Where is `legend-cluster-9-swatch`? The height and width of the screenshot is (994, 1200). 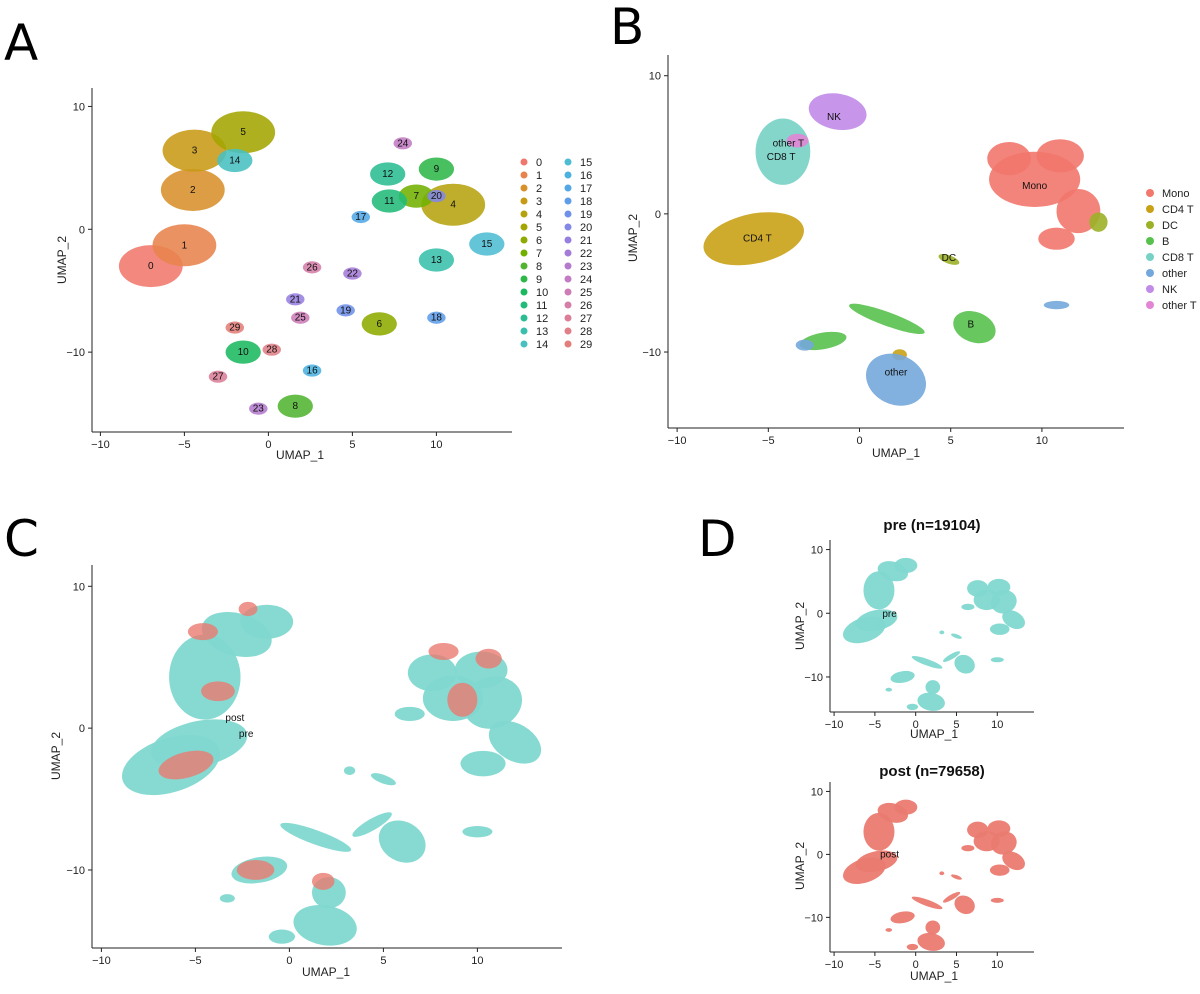
legend-cluster-9-swatch is located at coordinates (524, 279).